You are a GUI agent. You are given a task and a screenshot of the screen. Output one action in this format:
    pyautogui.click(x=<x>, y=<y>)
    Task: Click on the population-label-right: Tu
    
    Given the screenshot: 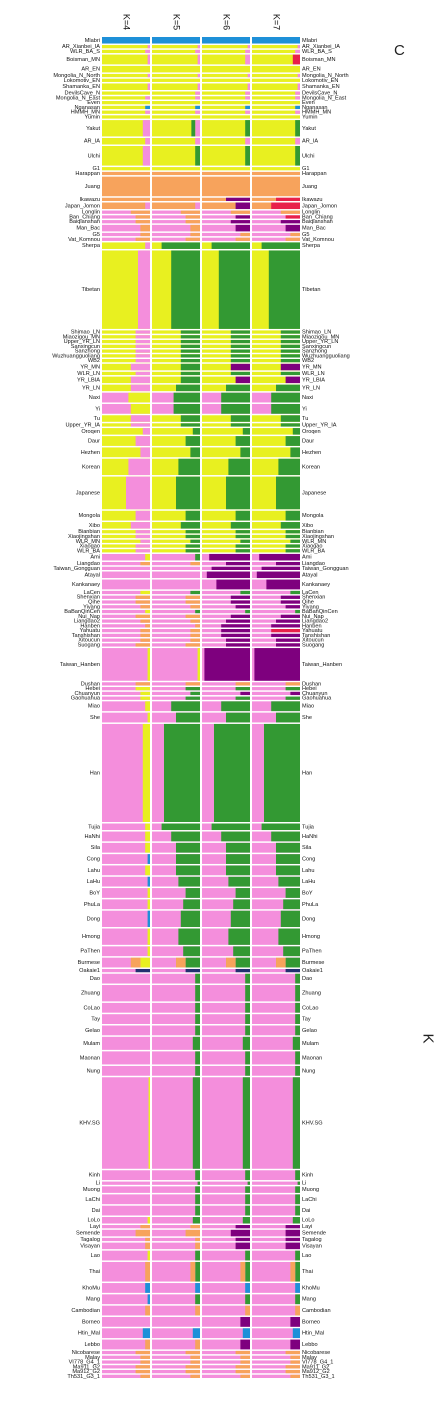 What is the action you would take?
    pyautogui.click(x=305, y=419)
    